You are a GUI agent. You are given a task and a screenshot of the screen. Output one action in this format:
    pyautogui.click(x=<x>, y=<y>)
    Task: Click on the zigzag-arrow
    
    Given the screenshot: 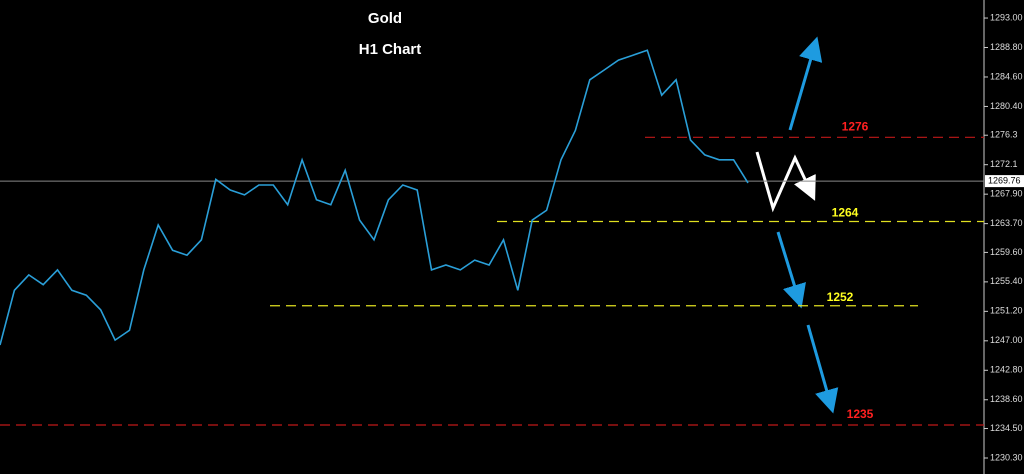 What is the action you would take?
    pyautogui.click(x=785, y=182)
    